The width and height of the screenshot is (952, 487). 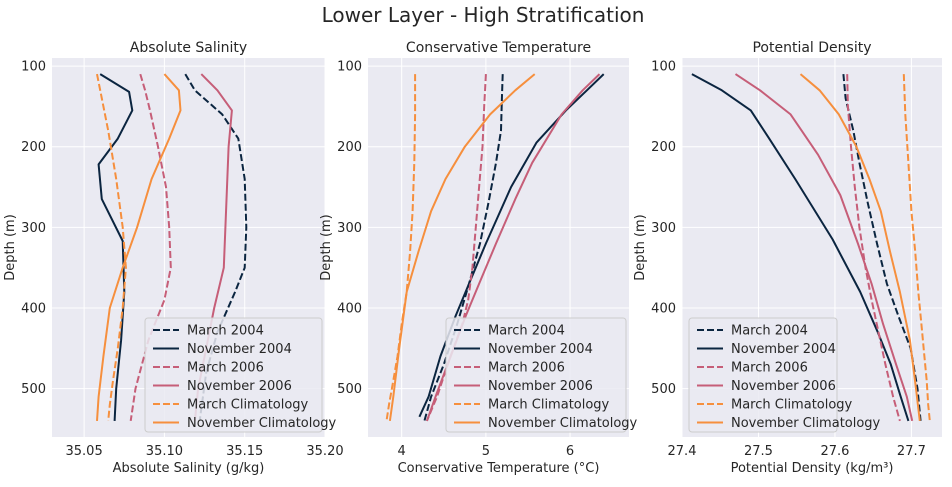 I want to click on series-line-november-2006, so click(x=824, y=247).